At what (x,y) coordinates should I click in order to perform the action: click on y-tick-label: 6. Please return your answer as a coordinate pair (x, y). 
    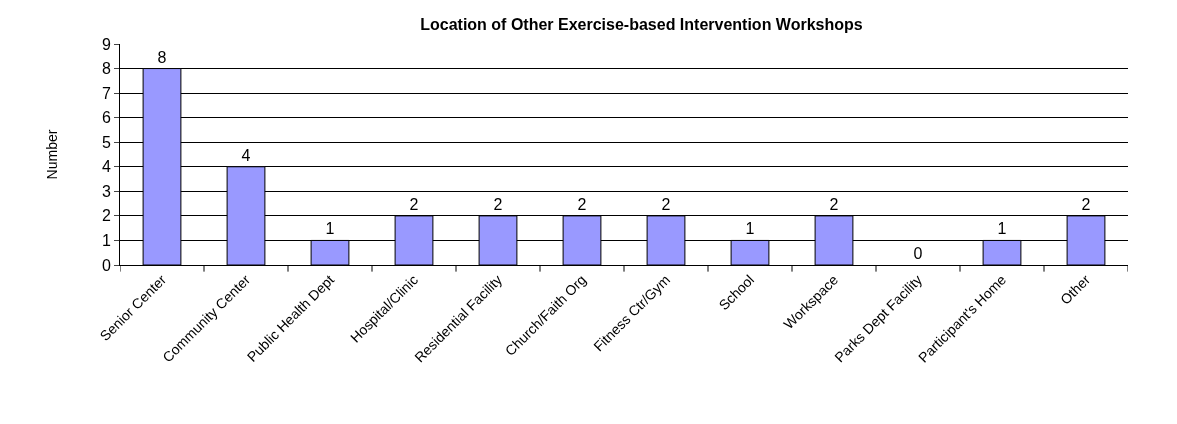
    Looking at the image, I should click on (106, 118).